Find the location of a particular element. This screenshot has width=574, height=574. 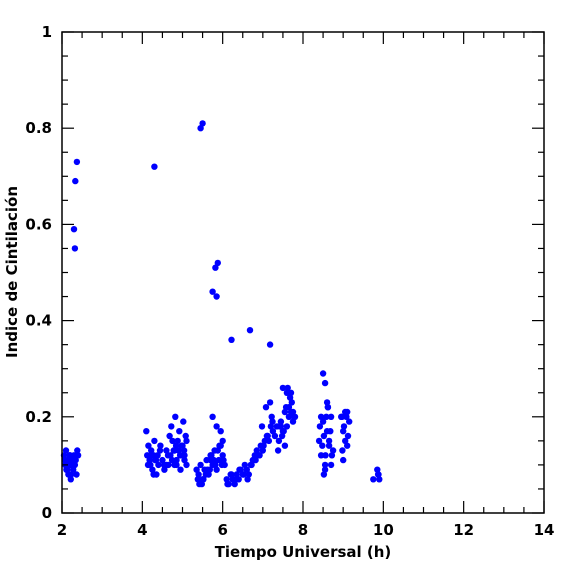

x-tick-label: 6 is located at coordinates (222, 530).